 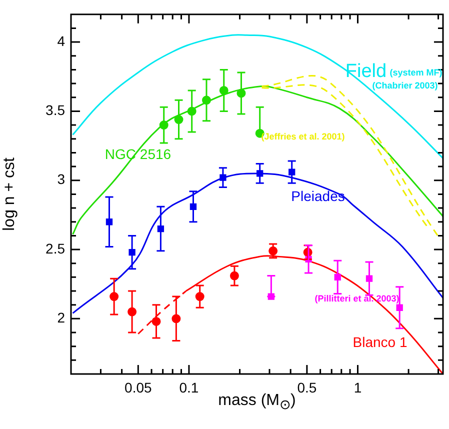 I want to click on series-label: Field, so click(x=366, y=71).